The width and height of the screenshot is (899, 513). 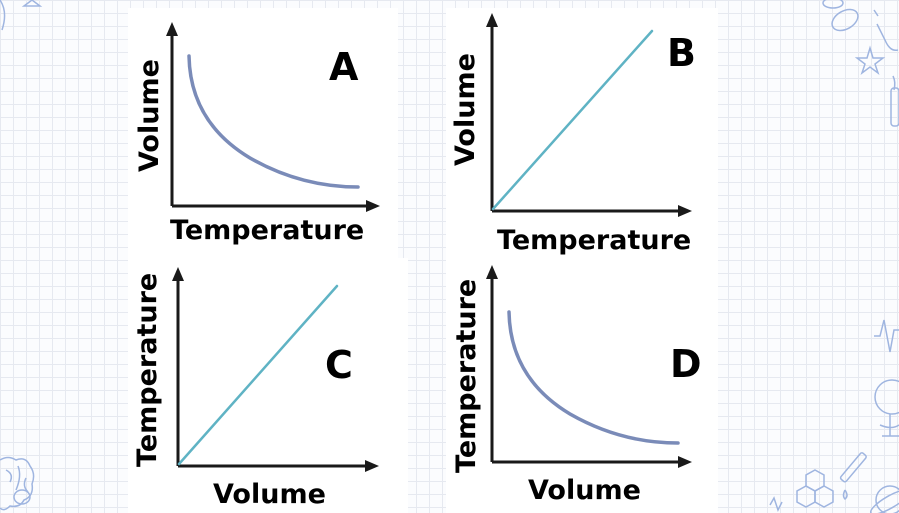 I want to click on chart-label-b: B, so click(x=681, y=53).